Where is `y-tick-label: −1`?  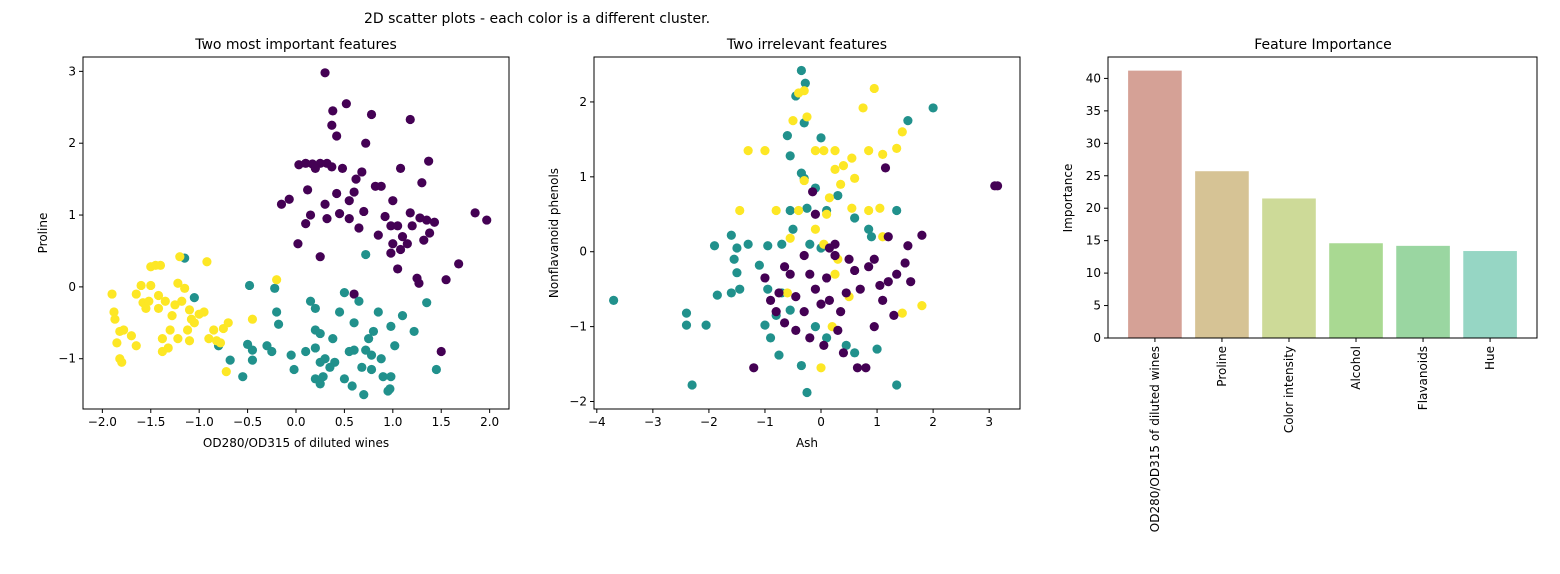
y-tick-label: −1 is located at coordinates (67, 359).